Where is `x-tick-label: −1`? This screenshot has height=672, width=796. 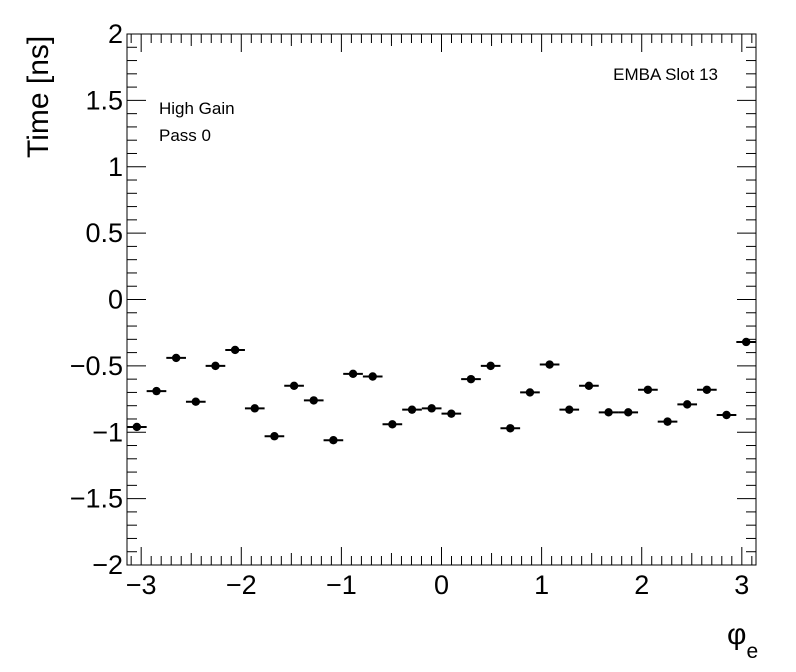 x-tick-label: −1 is located at coordinates (341, 585).